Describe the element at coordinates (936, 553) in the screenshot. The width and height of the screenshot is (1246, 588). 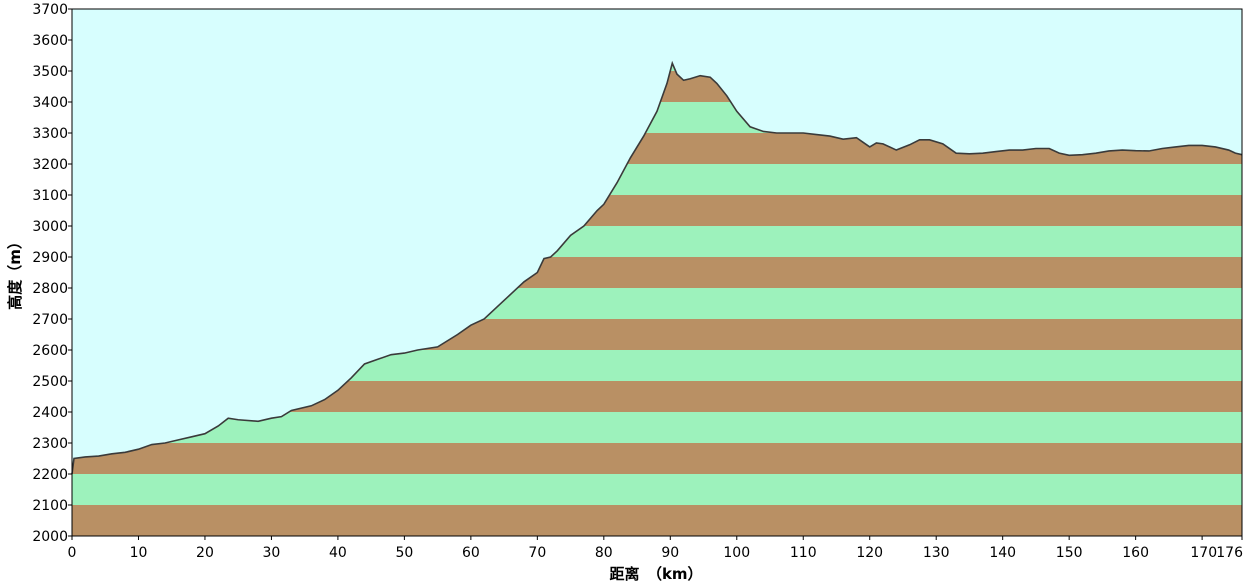
I see `x-tick-label: 130` at that location.